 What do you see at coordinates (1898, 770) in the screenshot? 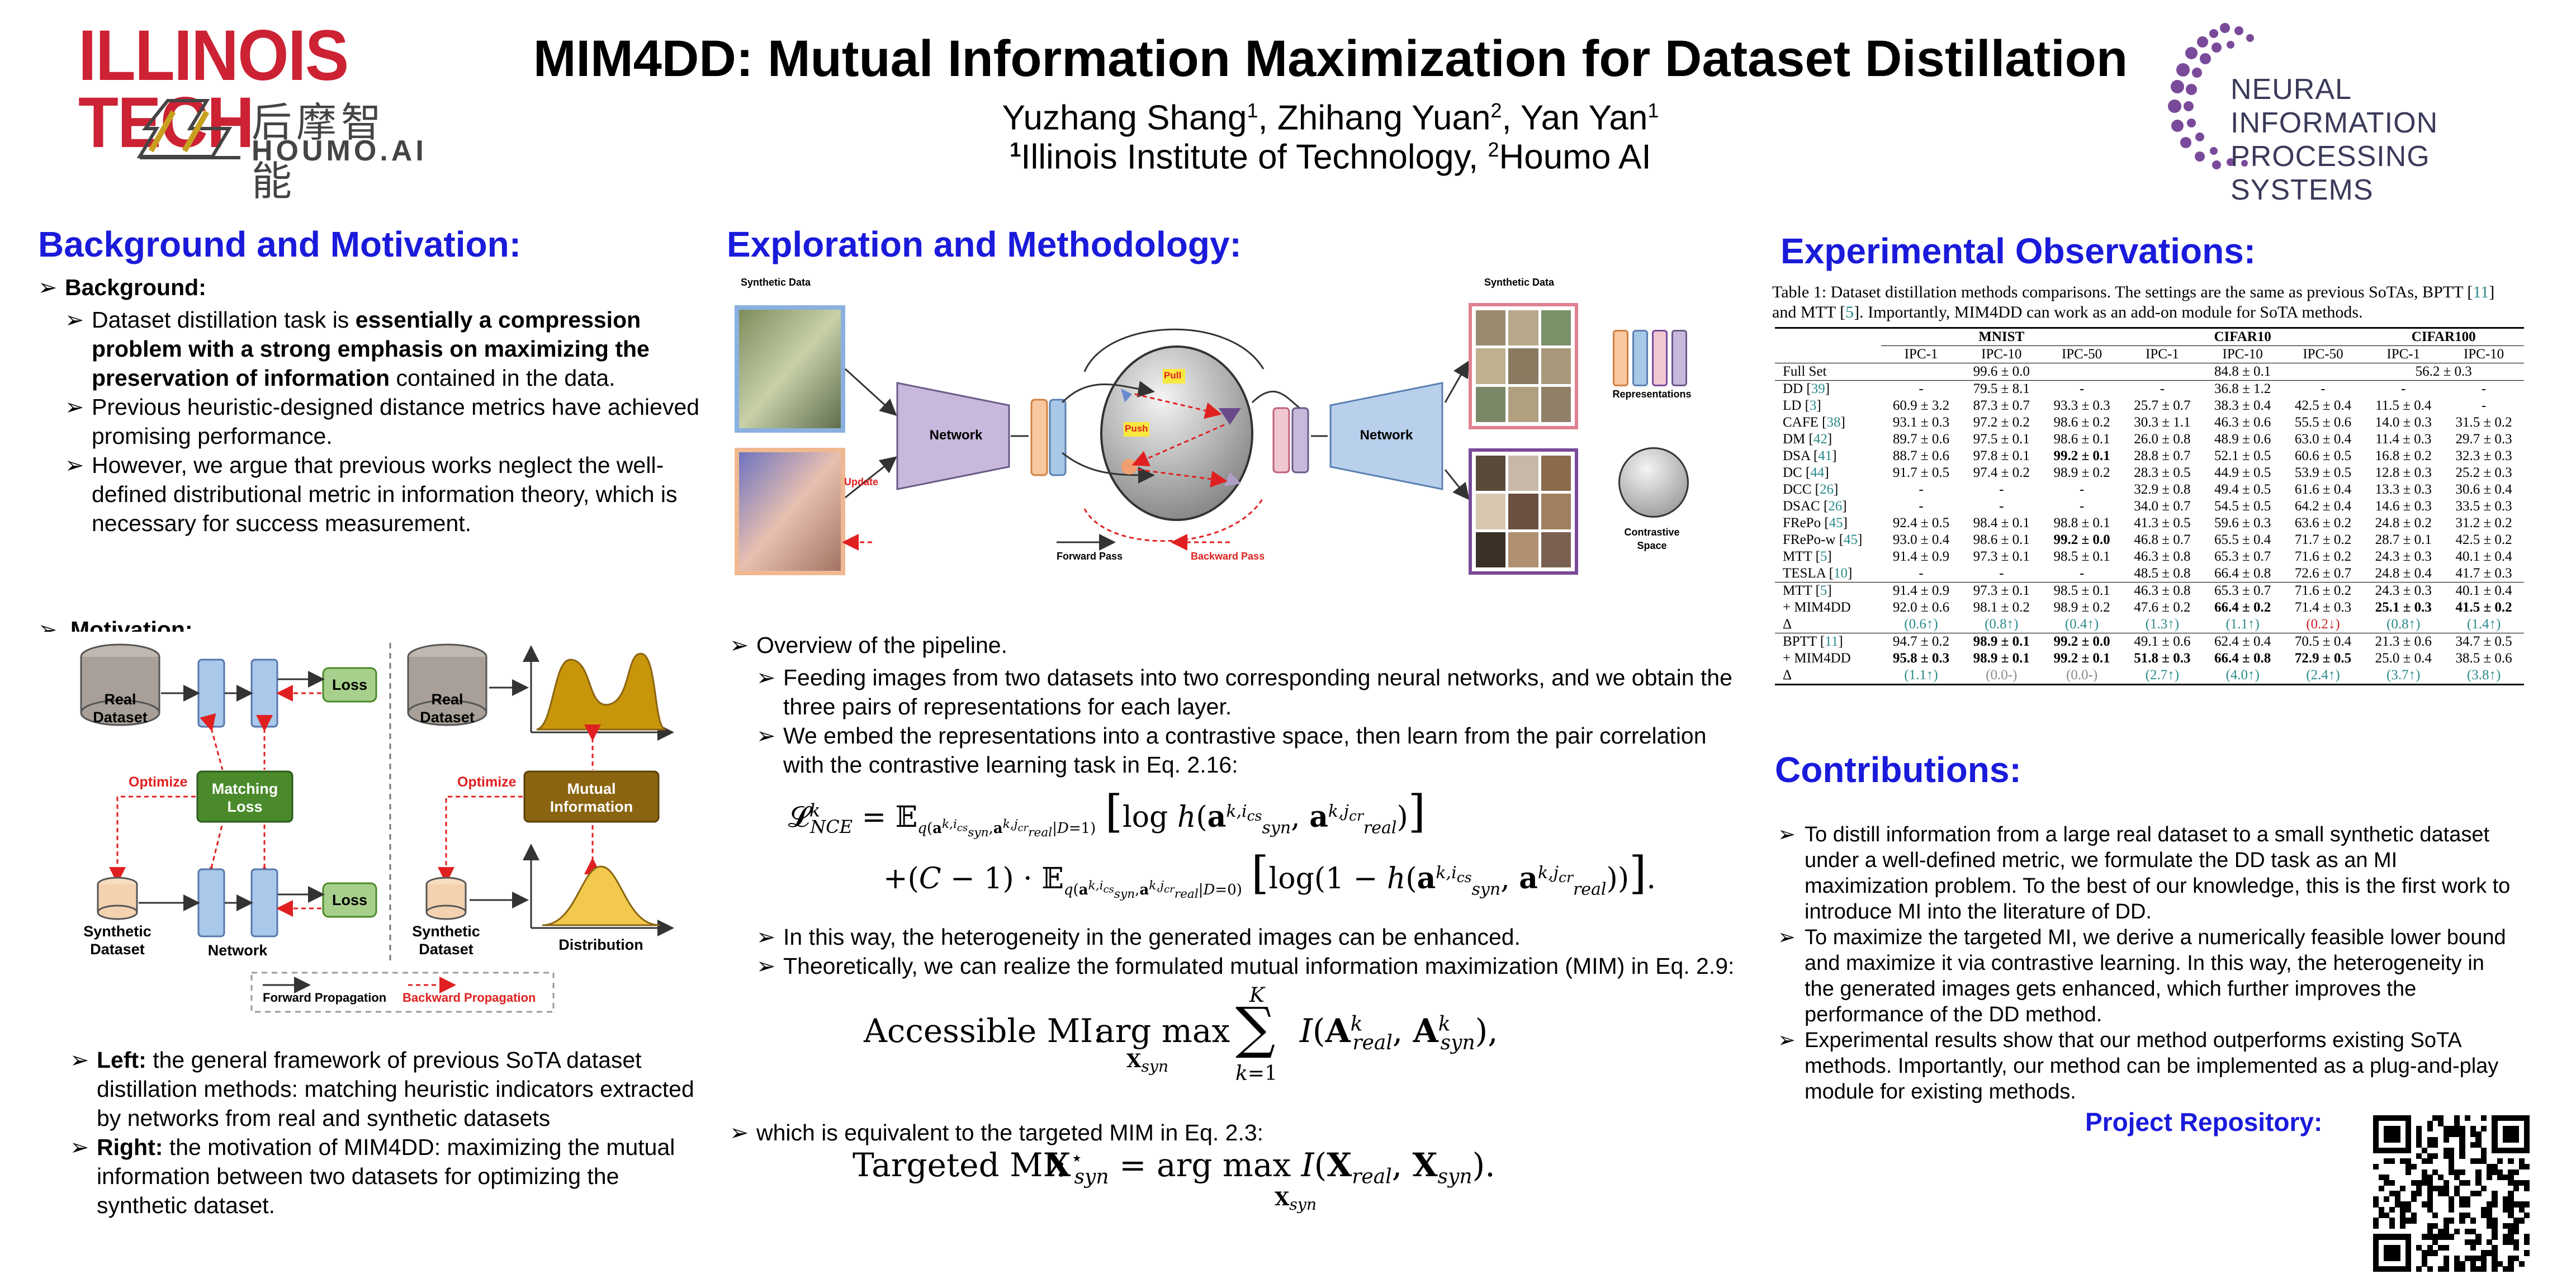
I see `contributions-heading: Contributions:` at bounding box center [1898, 770].